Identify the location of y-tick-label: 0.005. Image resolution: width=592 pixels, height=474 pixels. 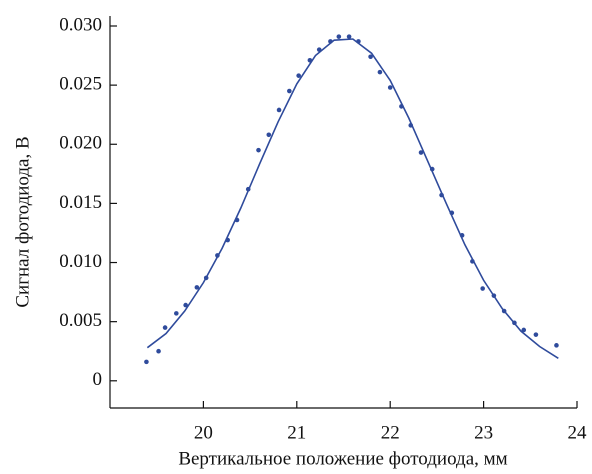
(80, 320).